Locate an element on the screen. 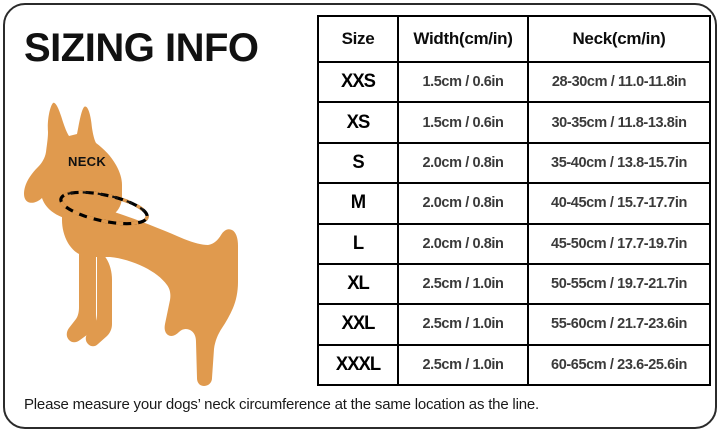  neck-label: NECK is located at coordinates (87, 161).